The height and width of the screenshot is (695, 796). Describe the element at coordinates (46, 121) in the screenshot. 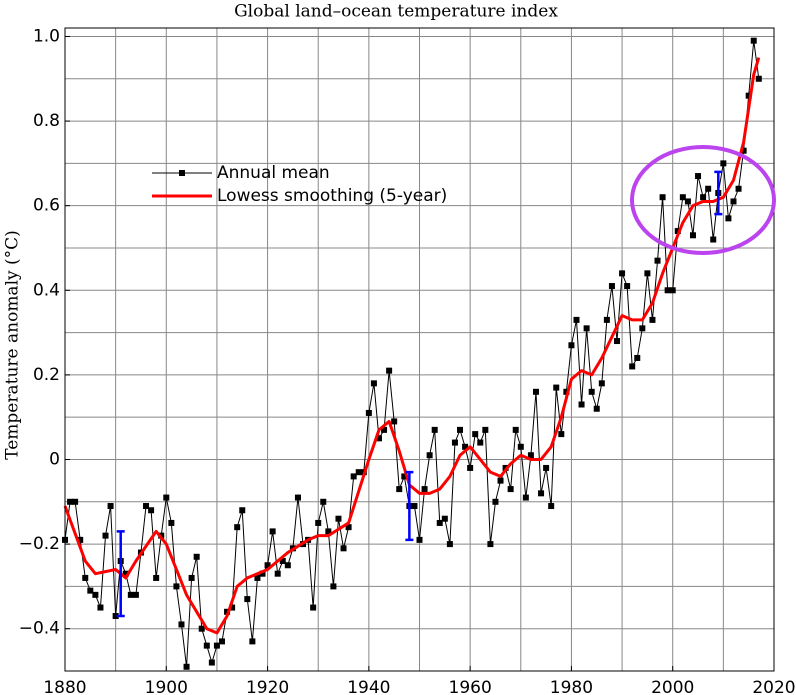

I see `y-tick-label: 0.8` at that location.